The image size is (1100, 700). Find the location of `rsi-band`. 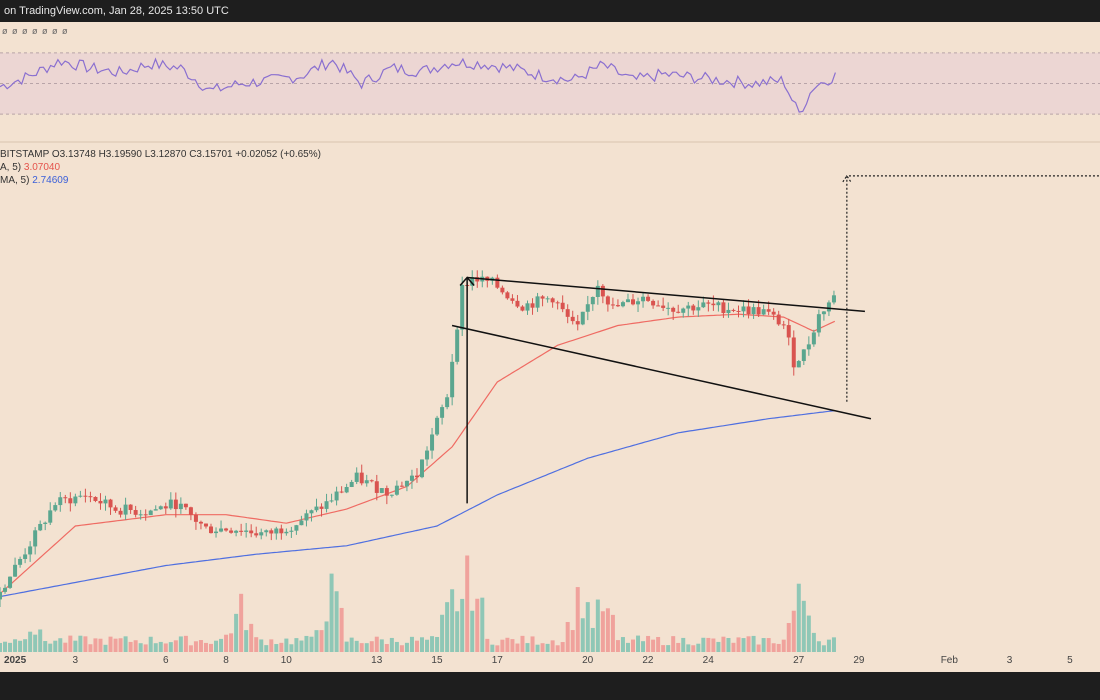

rsi-band is located at coordinates (550, 83).